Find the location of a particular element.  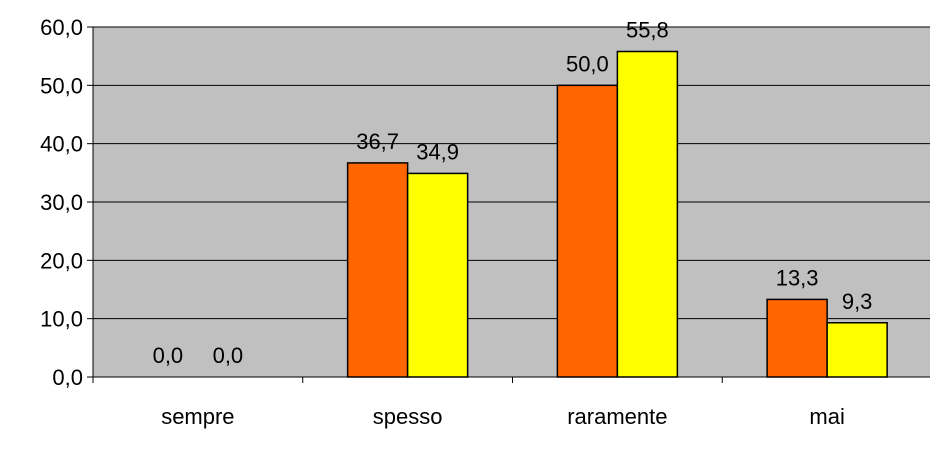

x-category-label: spesso is located at coordinates (408, 416).